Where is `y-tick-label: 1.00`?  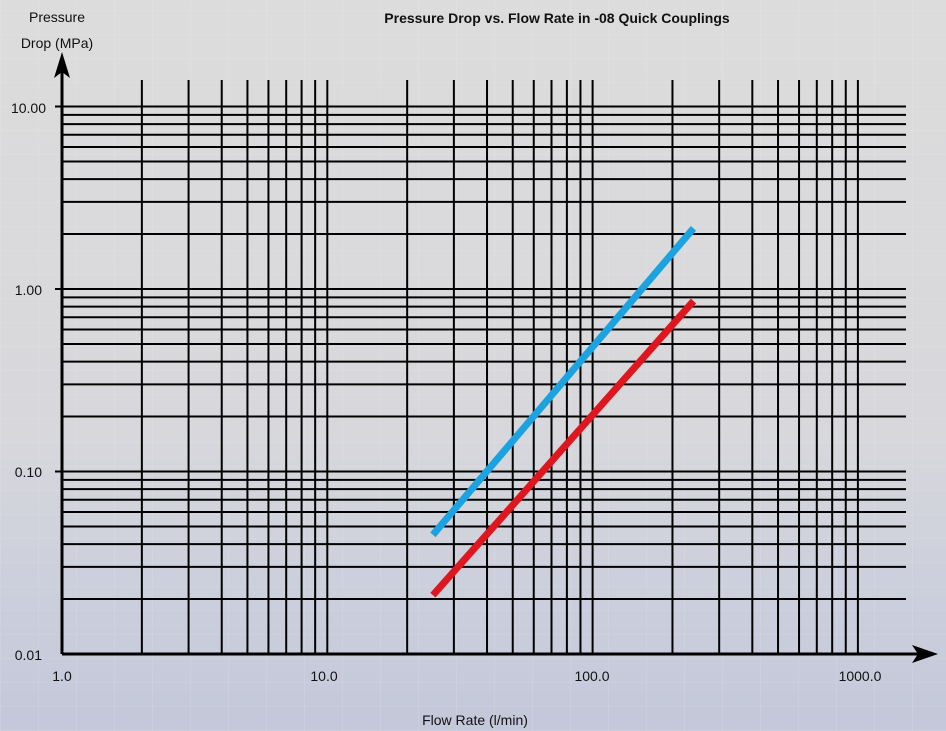
y-tick-label: 1.00 is located at coordinates (28, 290).